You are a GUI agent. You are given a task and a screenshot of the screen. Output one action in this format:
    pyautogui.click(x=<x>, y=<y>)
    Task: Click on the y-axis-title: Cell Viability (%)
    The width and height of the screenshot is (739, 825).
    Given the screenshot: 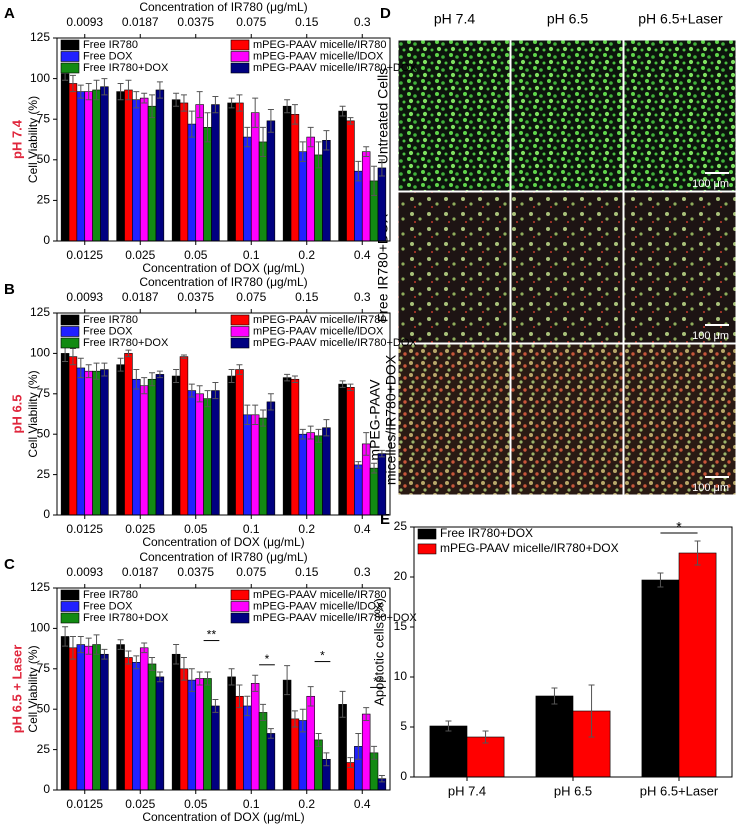 What is the action you would take?
    pyautogui.click(x=33, y=413)
    